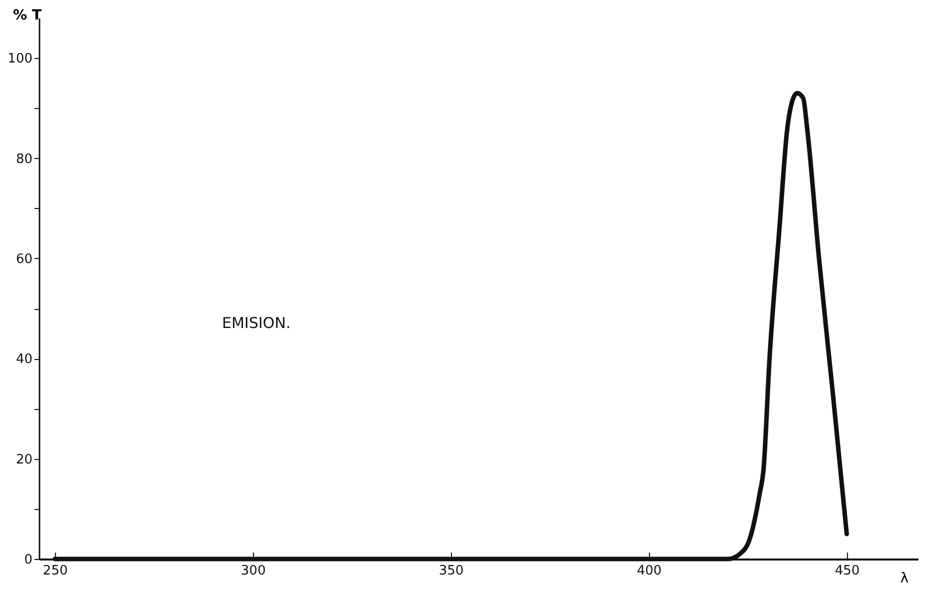 The image size is (926, 594). Describe the element at coordinates (28, 560) in the screenshot. I see `y-tick-label: 0` at that location.